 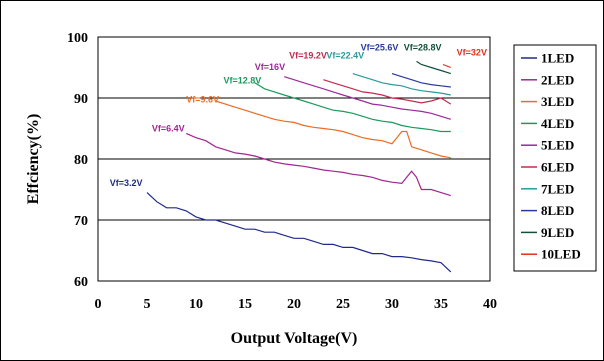 I want to click on series-line-7led, so click(x=401, y=84).